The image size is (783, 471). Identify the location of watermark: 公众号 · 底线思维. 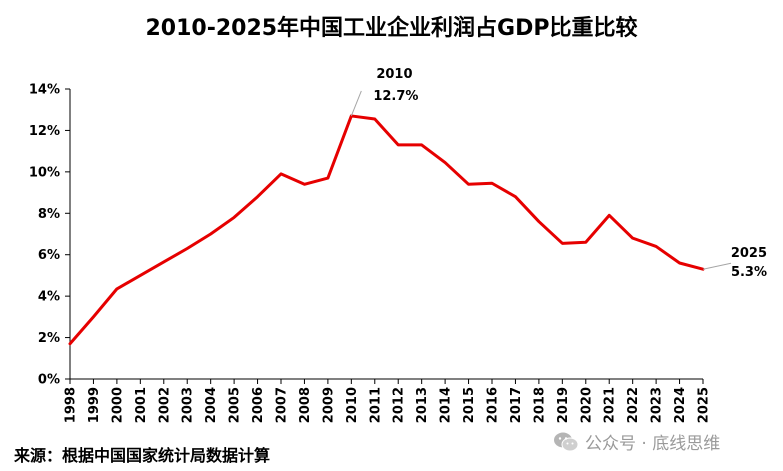
(636, 441).